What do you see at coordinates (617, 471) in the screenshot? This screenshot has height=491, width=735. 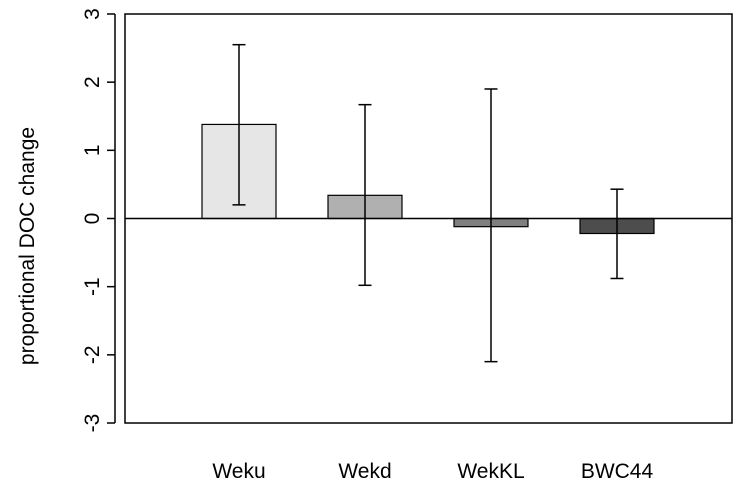 I see `x-category-label: BWC44` at bounding box center [617, 471].